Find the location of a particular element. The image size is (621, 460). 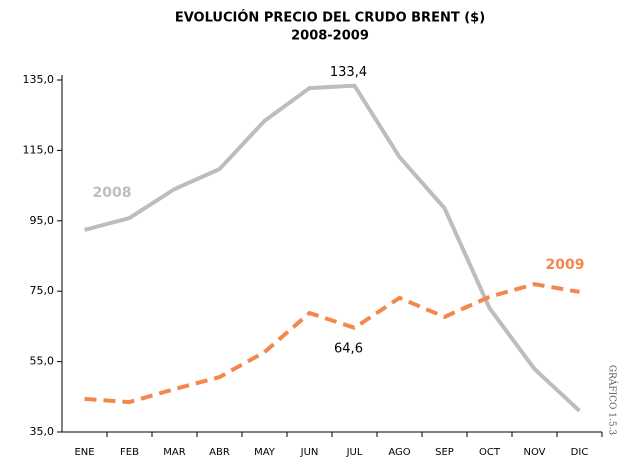

y-tick-label: 95,0 is located at coordinates (42, 220).